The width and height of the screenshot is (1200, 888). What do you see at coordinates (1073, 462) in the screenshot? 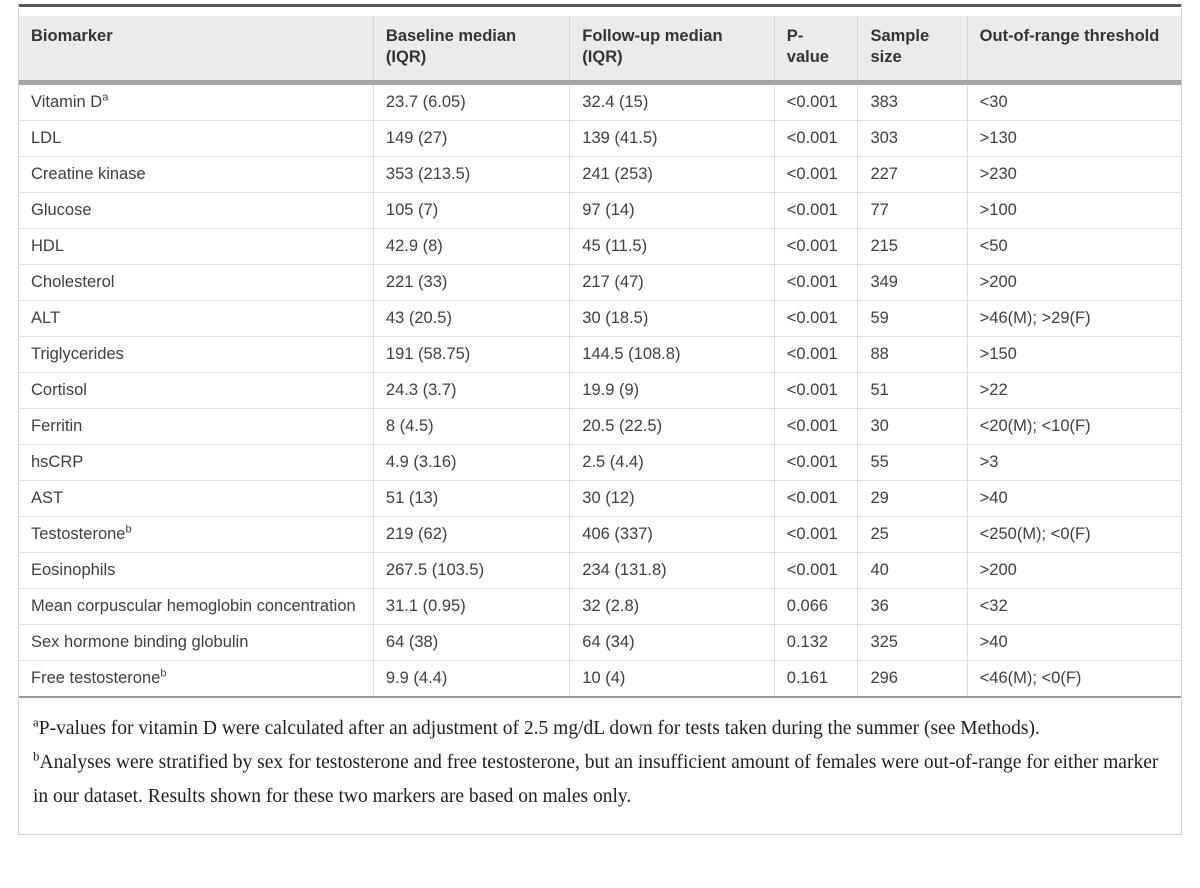
I see `threshold-cell: >3` at bounding box center [1073, 462].